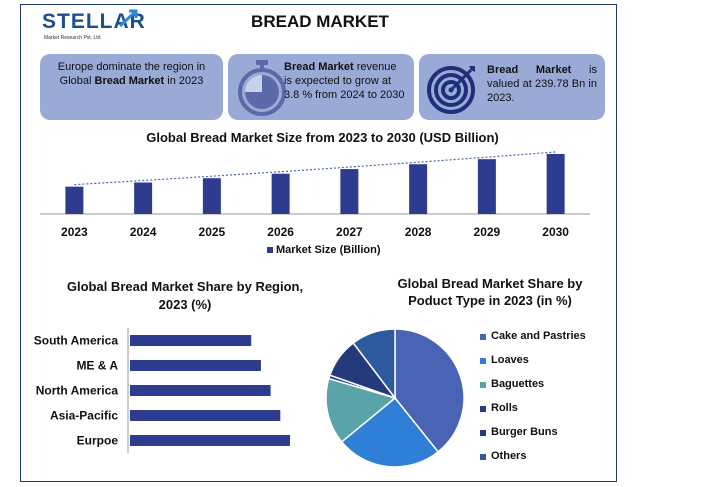  What do you see at coordinates (555, 183) in the screenshot?
I see `bar-2030` at bounding box center [555, 183].